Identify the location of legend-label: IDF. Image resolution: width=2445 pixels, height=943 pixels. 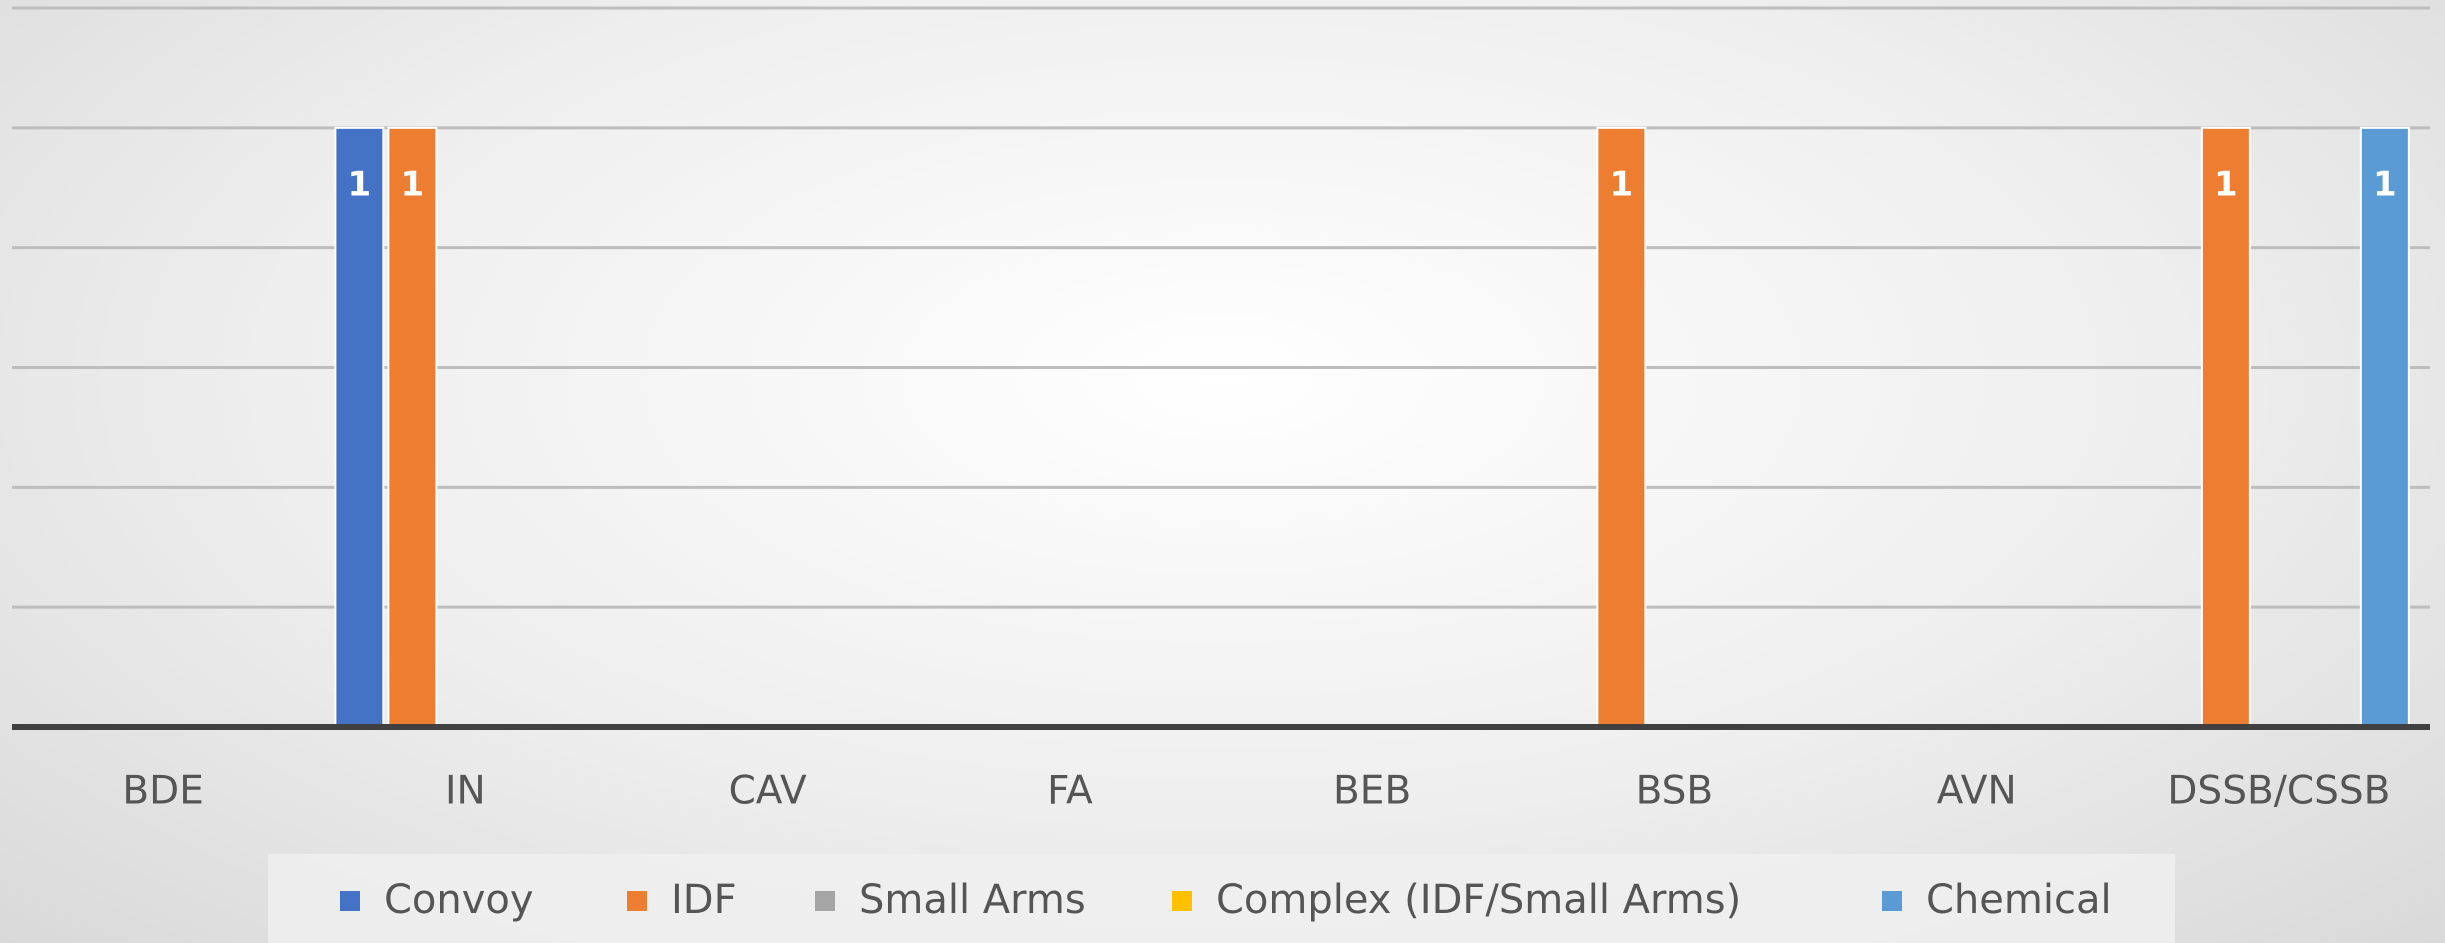
(704, 900).